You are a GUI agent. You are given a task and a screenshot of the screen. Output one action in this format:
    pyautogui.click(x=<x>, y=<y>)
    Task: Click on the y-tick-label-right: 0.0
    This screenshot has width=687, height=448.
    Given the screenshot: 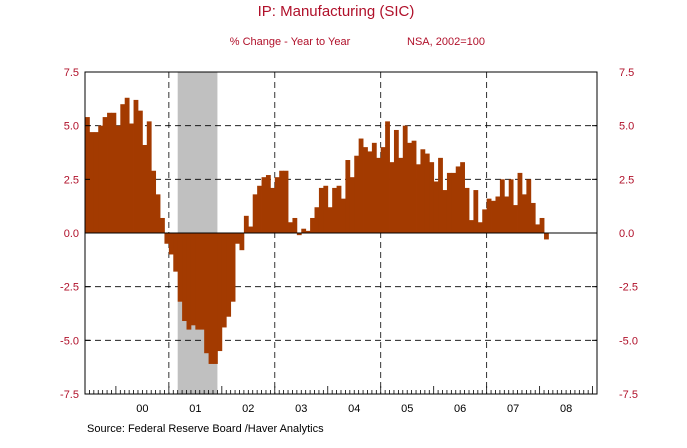 What is the action you would take?
    pyautogui.click(x=626, y=234)
    